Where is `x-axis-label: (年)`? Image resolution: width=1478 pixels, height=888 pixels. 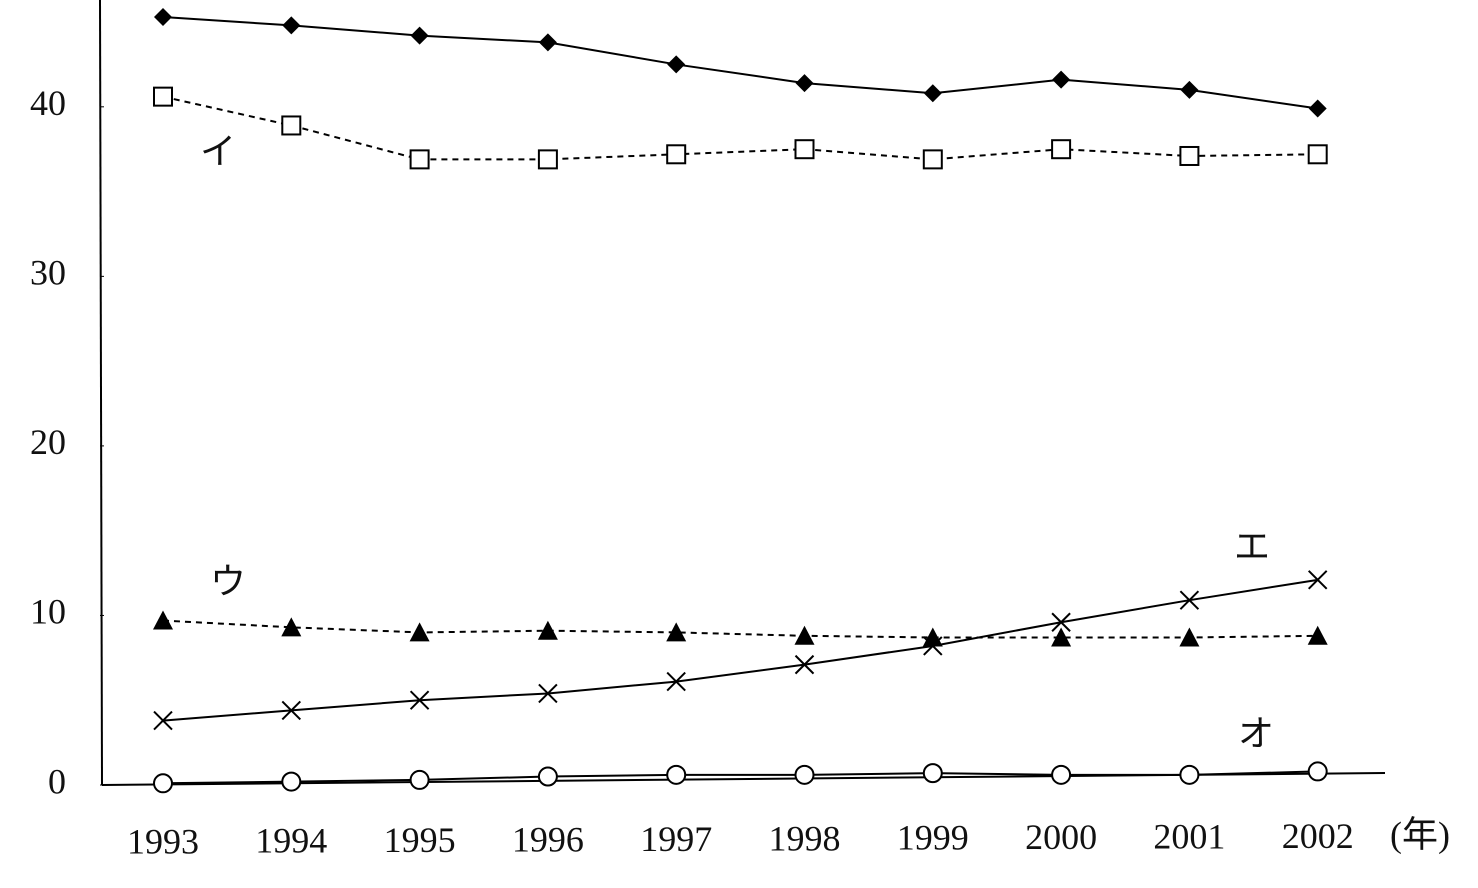 x-axis-label: (年) is located at coordinates (1420, 834).